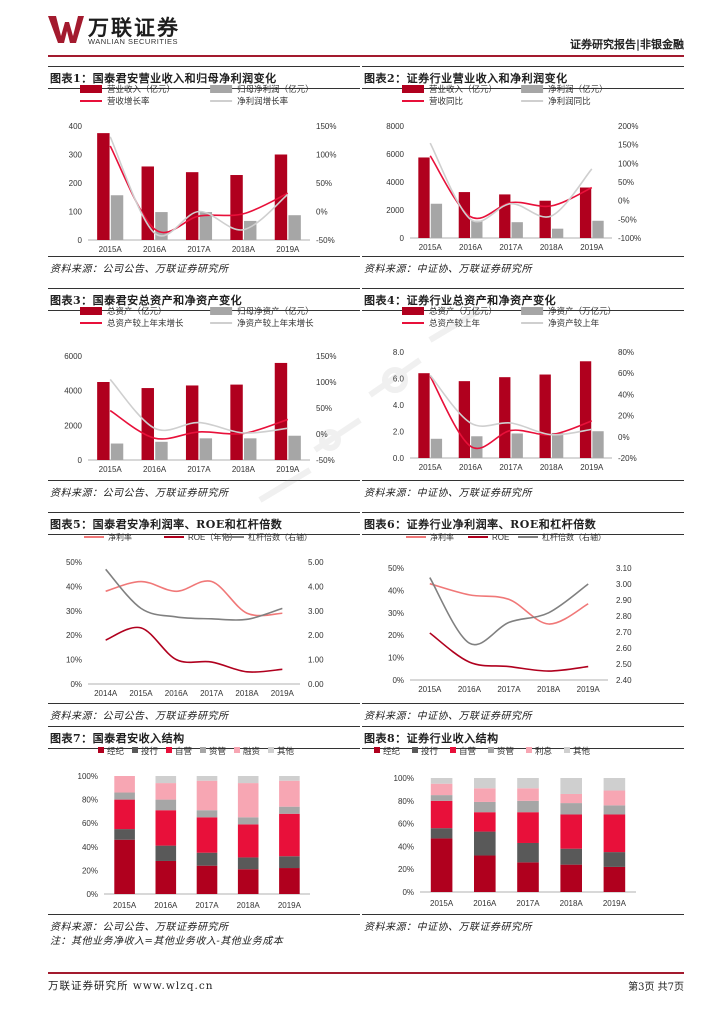  Describe the element at coordinates (404, 778) in the screenshot. I see `y-tick-label: 100%` at that location.